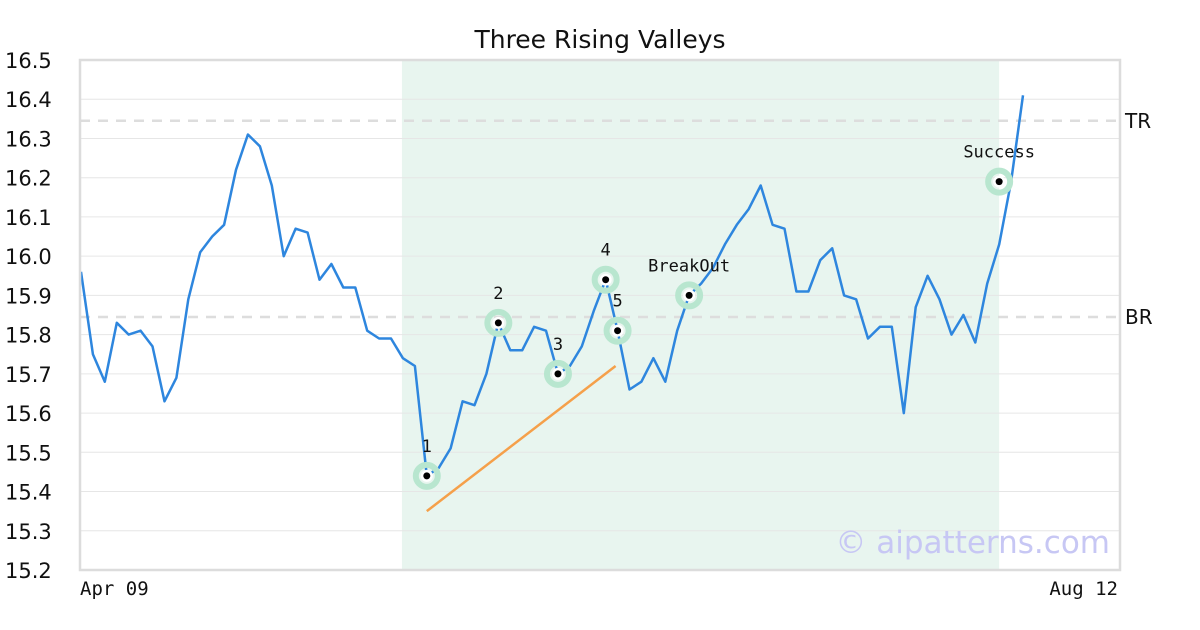  Describe the element at coordinates (498, 294) in the screenshot. I see `point-label: 2` at that location.